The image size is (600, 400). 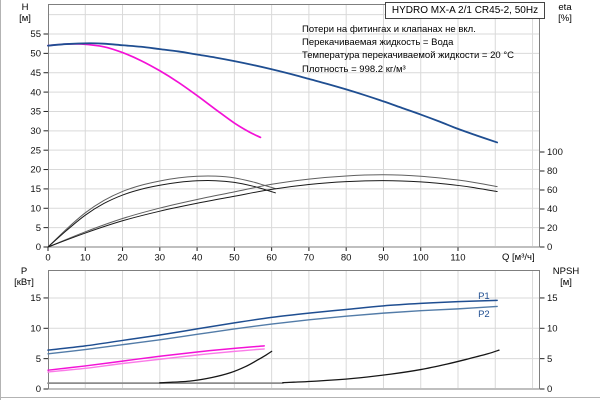 I want to click on axis-npsh-unit: [м], so click(x=566, y=282).